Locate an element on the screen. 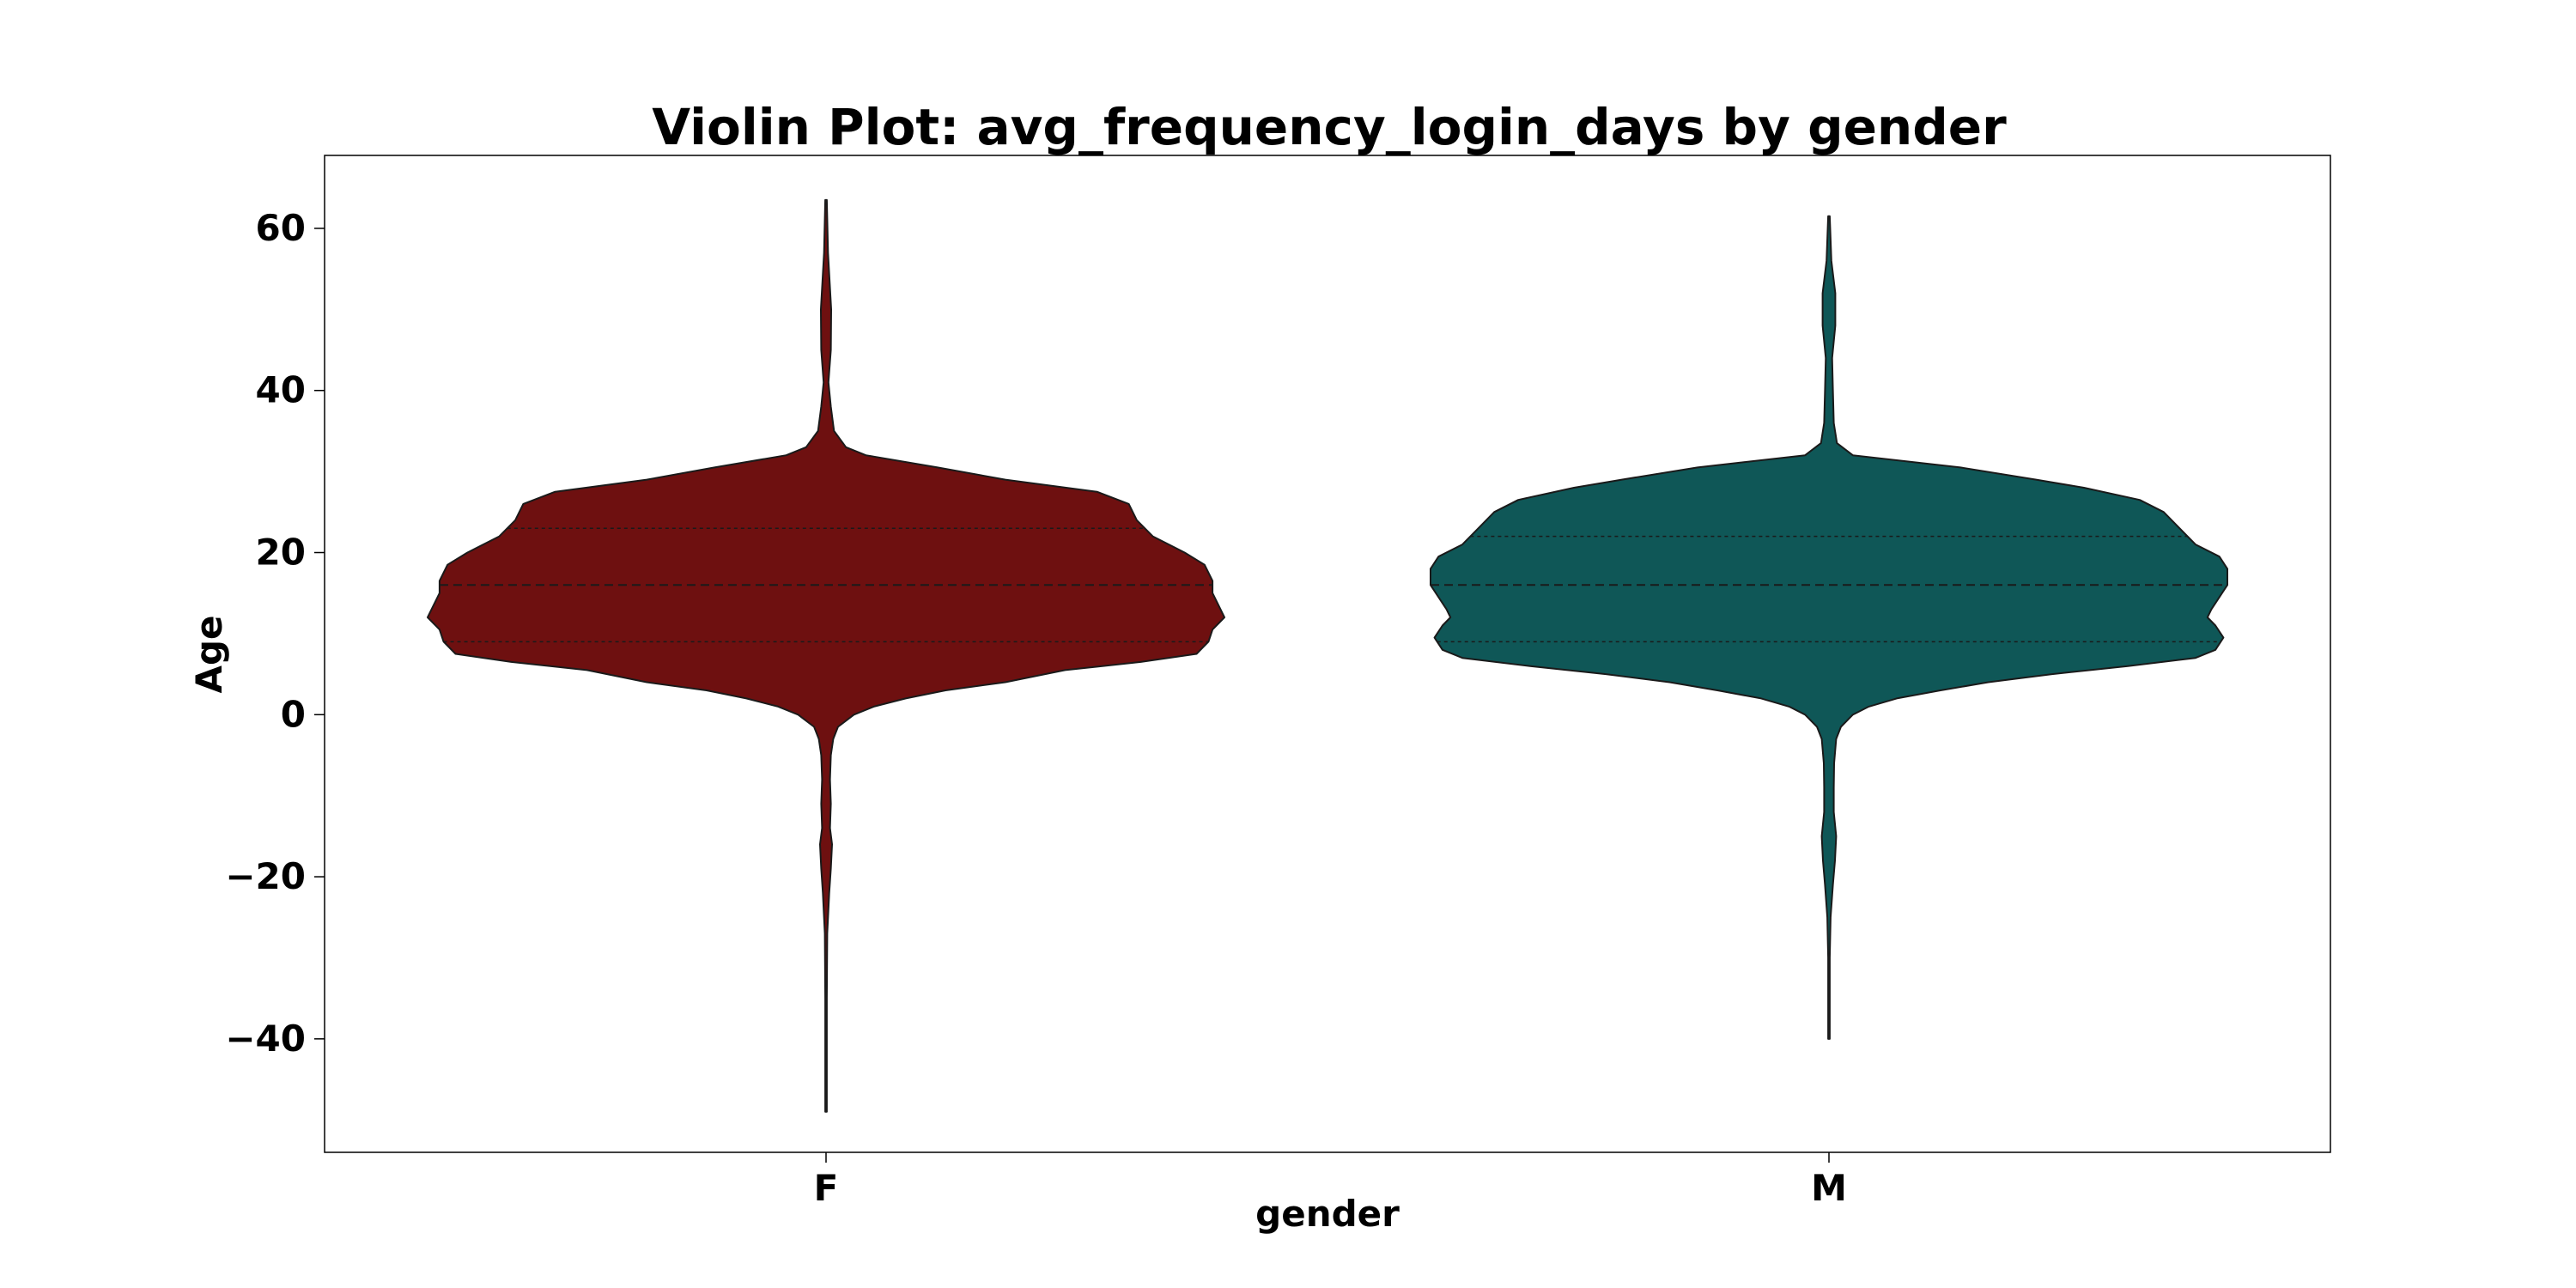  y-tick-label: 40 is located at coordinates (281, 390).